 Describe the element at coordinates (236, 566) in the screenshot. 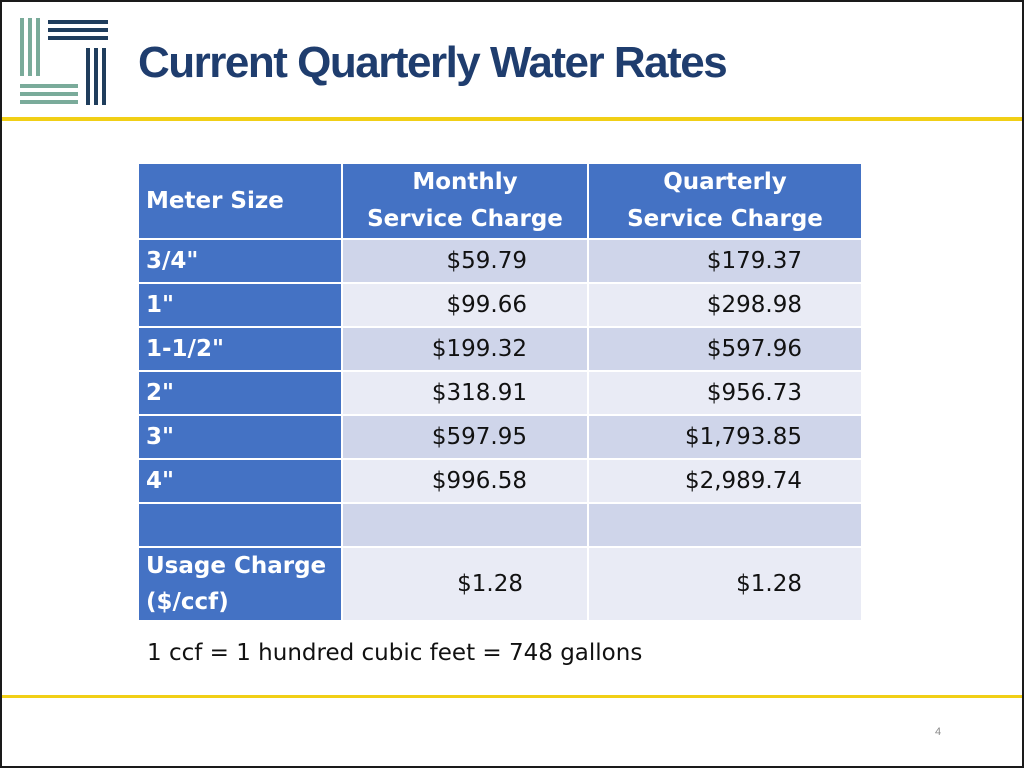

I see `usage-label-line1: Usage Charge` at that location.